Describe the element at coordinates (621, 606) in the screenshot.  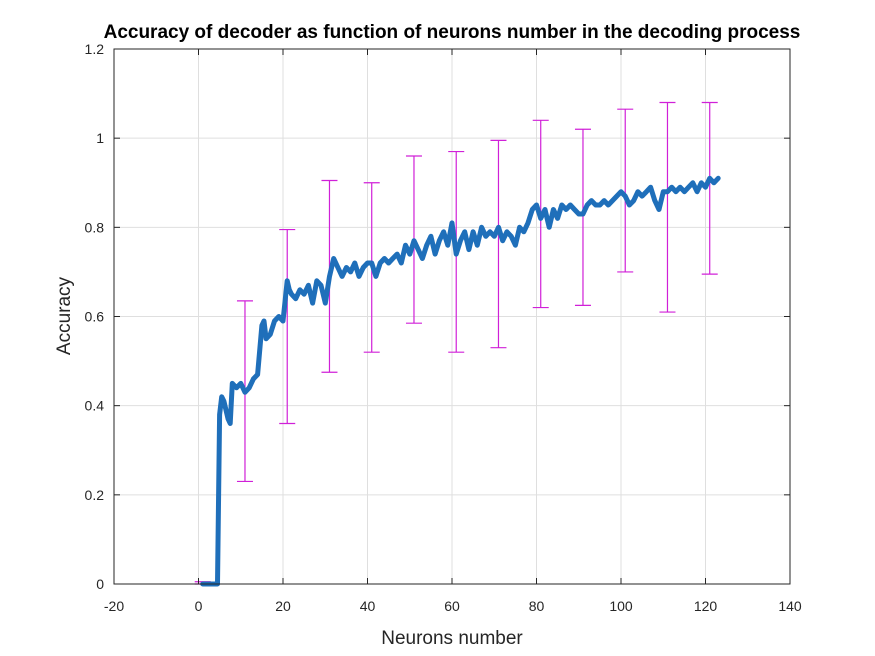
I see `x-tick-label: 100` at that location.